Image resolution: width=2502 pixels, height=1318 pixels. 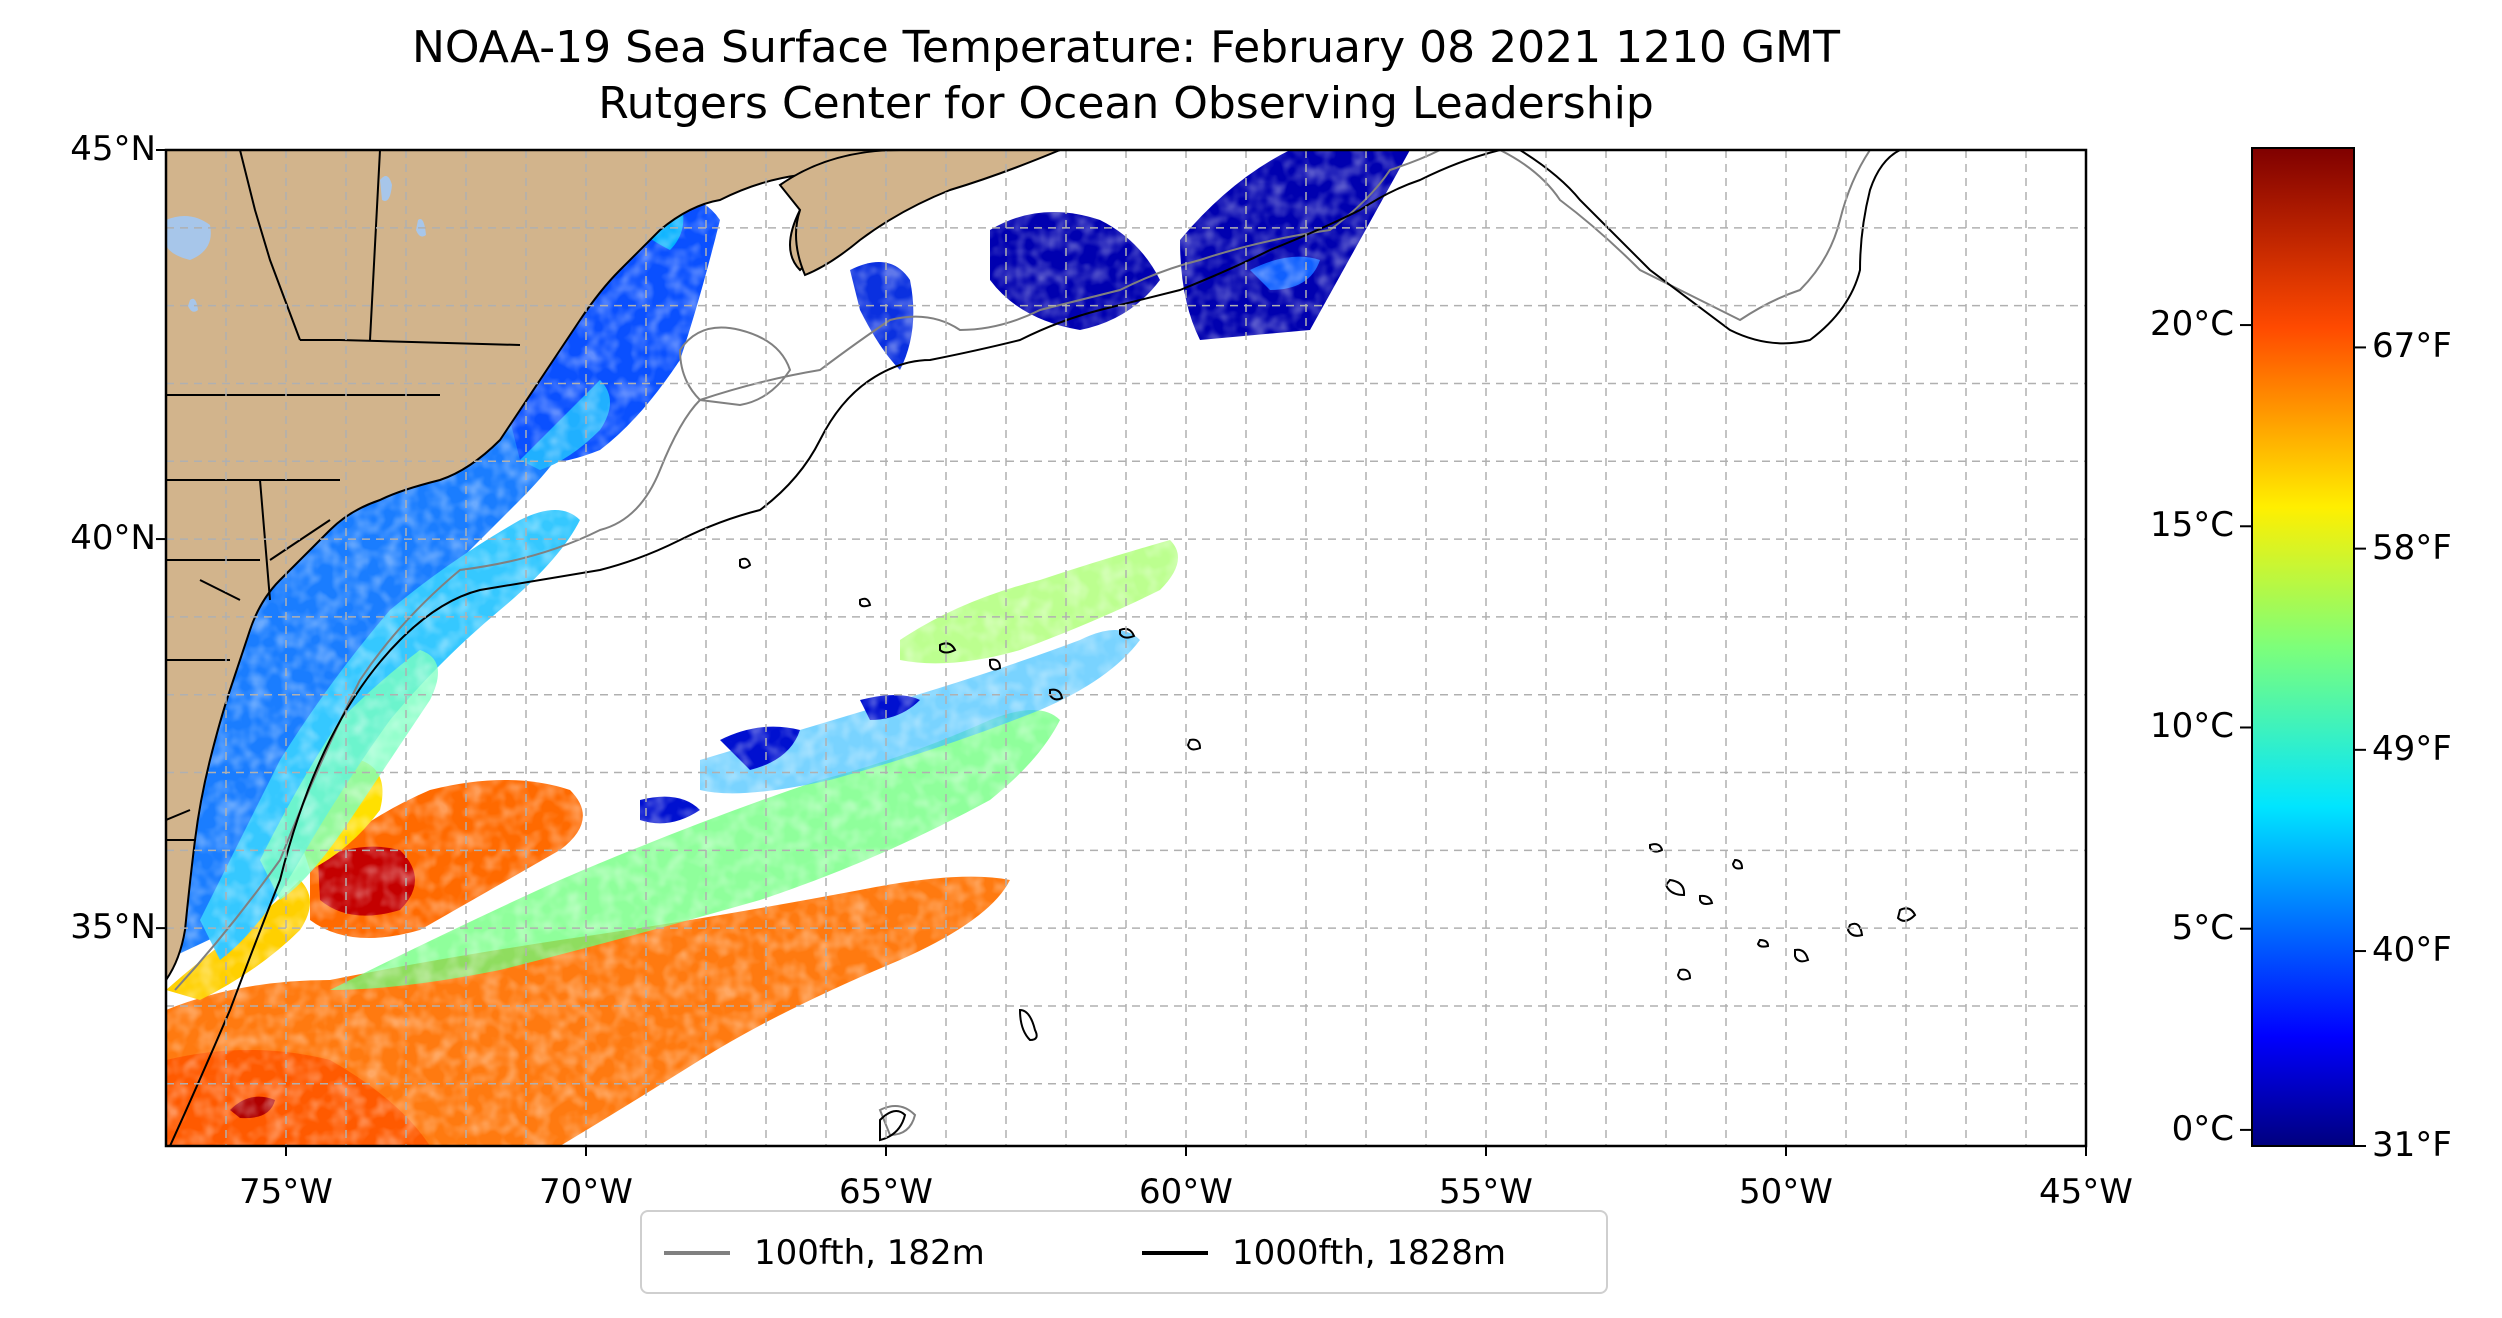 I want to click on lon-tick-label: 45°W, so click(x=2086, y=1192).